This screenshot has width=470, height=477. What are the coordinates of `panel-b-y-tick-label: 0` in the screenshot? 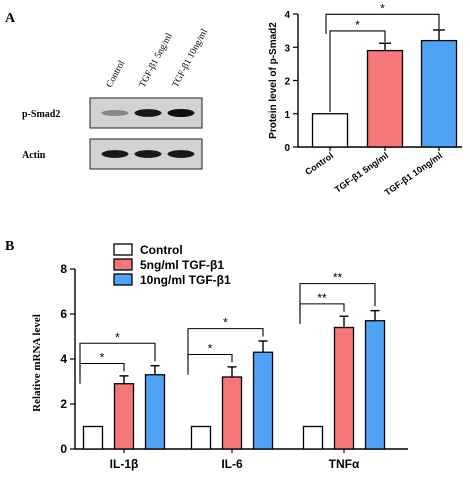 It's located at (63, 449).